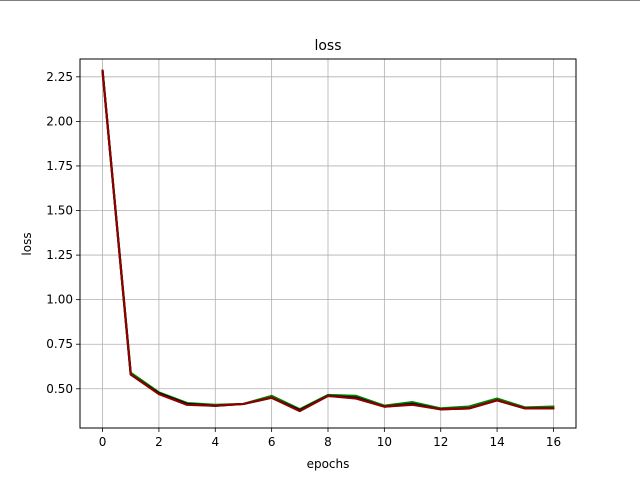  I want to click on x-axis-ticks: 0 2 4 6 8 10 12 14 16, so click(330, 438).